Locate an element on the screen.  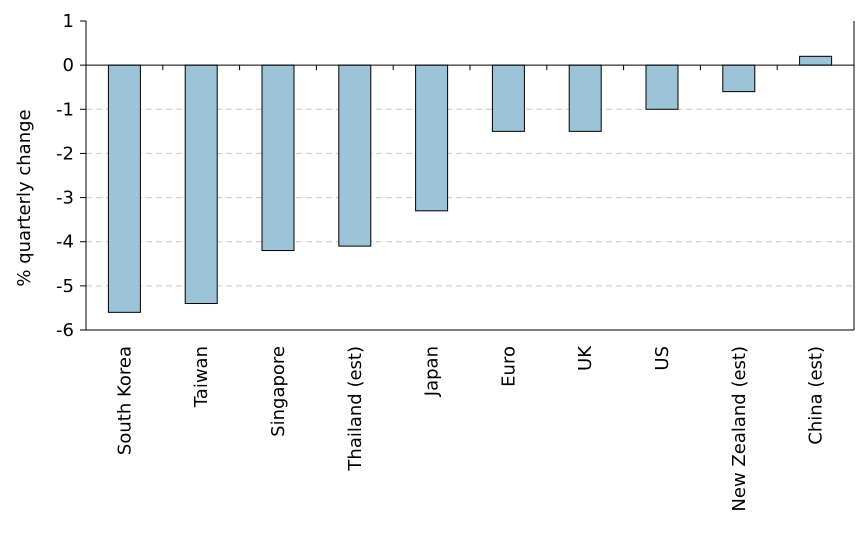
category-label: Thailand (est) is located at coordinates (355, 409).